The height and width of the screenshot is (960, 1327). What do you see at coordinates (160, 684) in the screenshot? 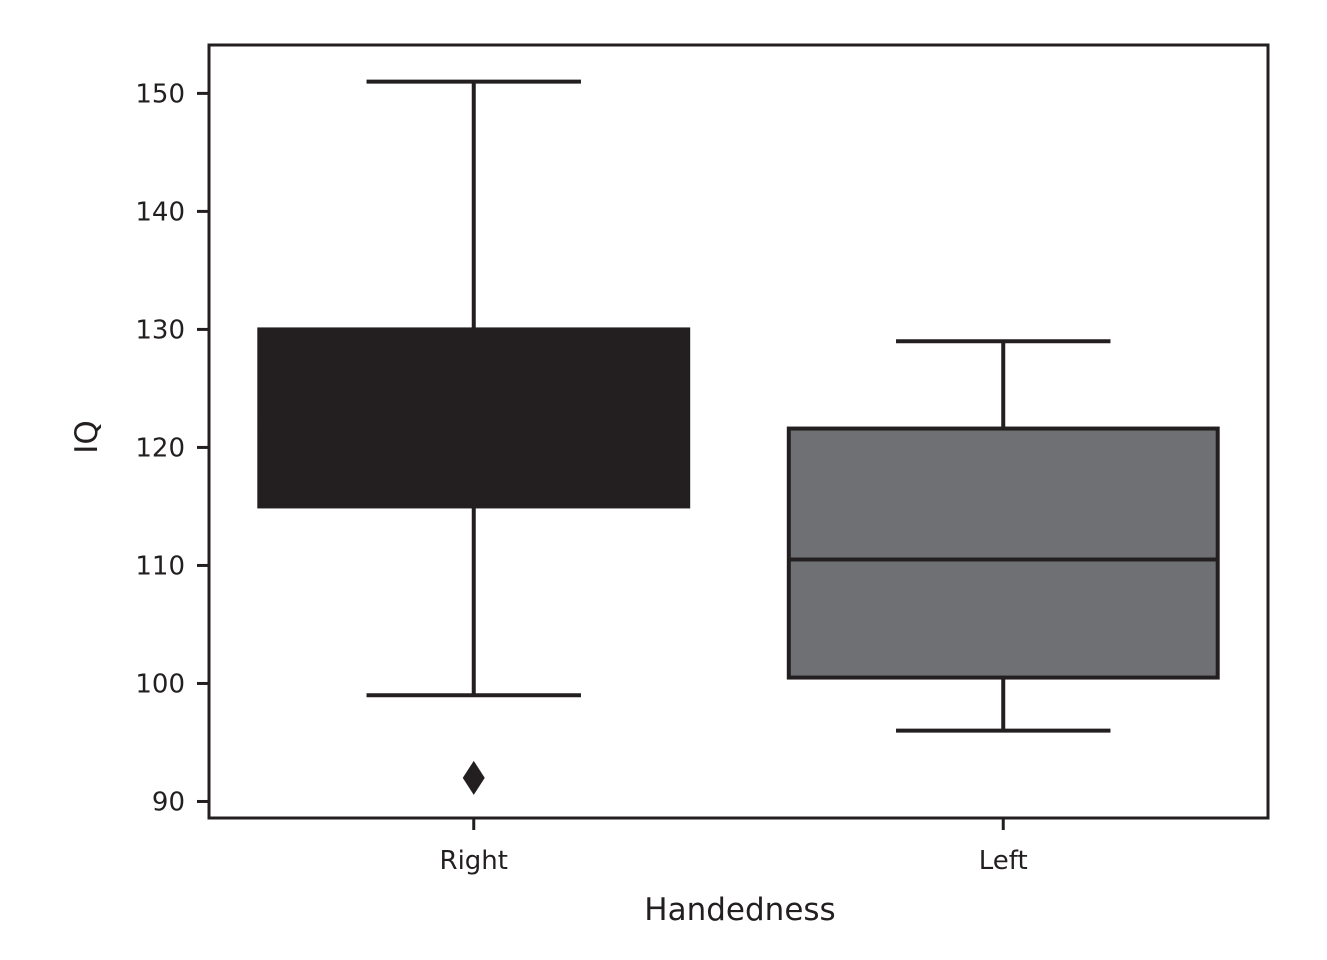
I see `y-tick-label-100: 100` at bounding box center [160, 684].